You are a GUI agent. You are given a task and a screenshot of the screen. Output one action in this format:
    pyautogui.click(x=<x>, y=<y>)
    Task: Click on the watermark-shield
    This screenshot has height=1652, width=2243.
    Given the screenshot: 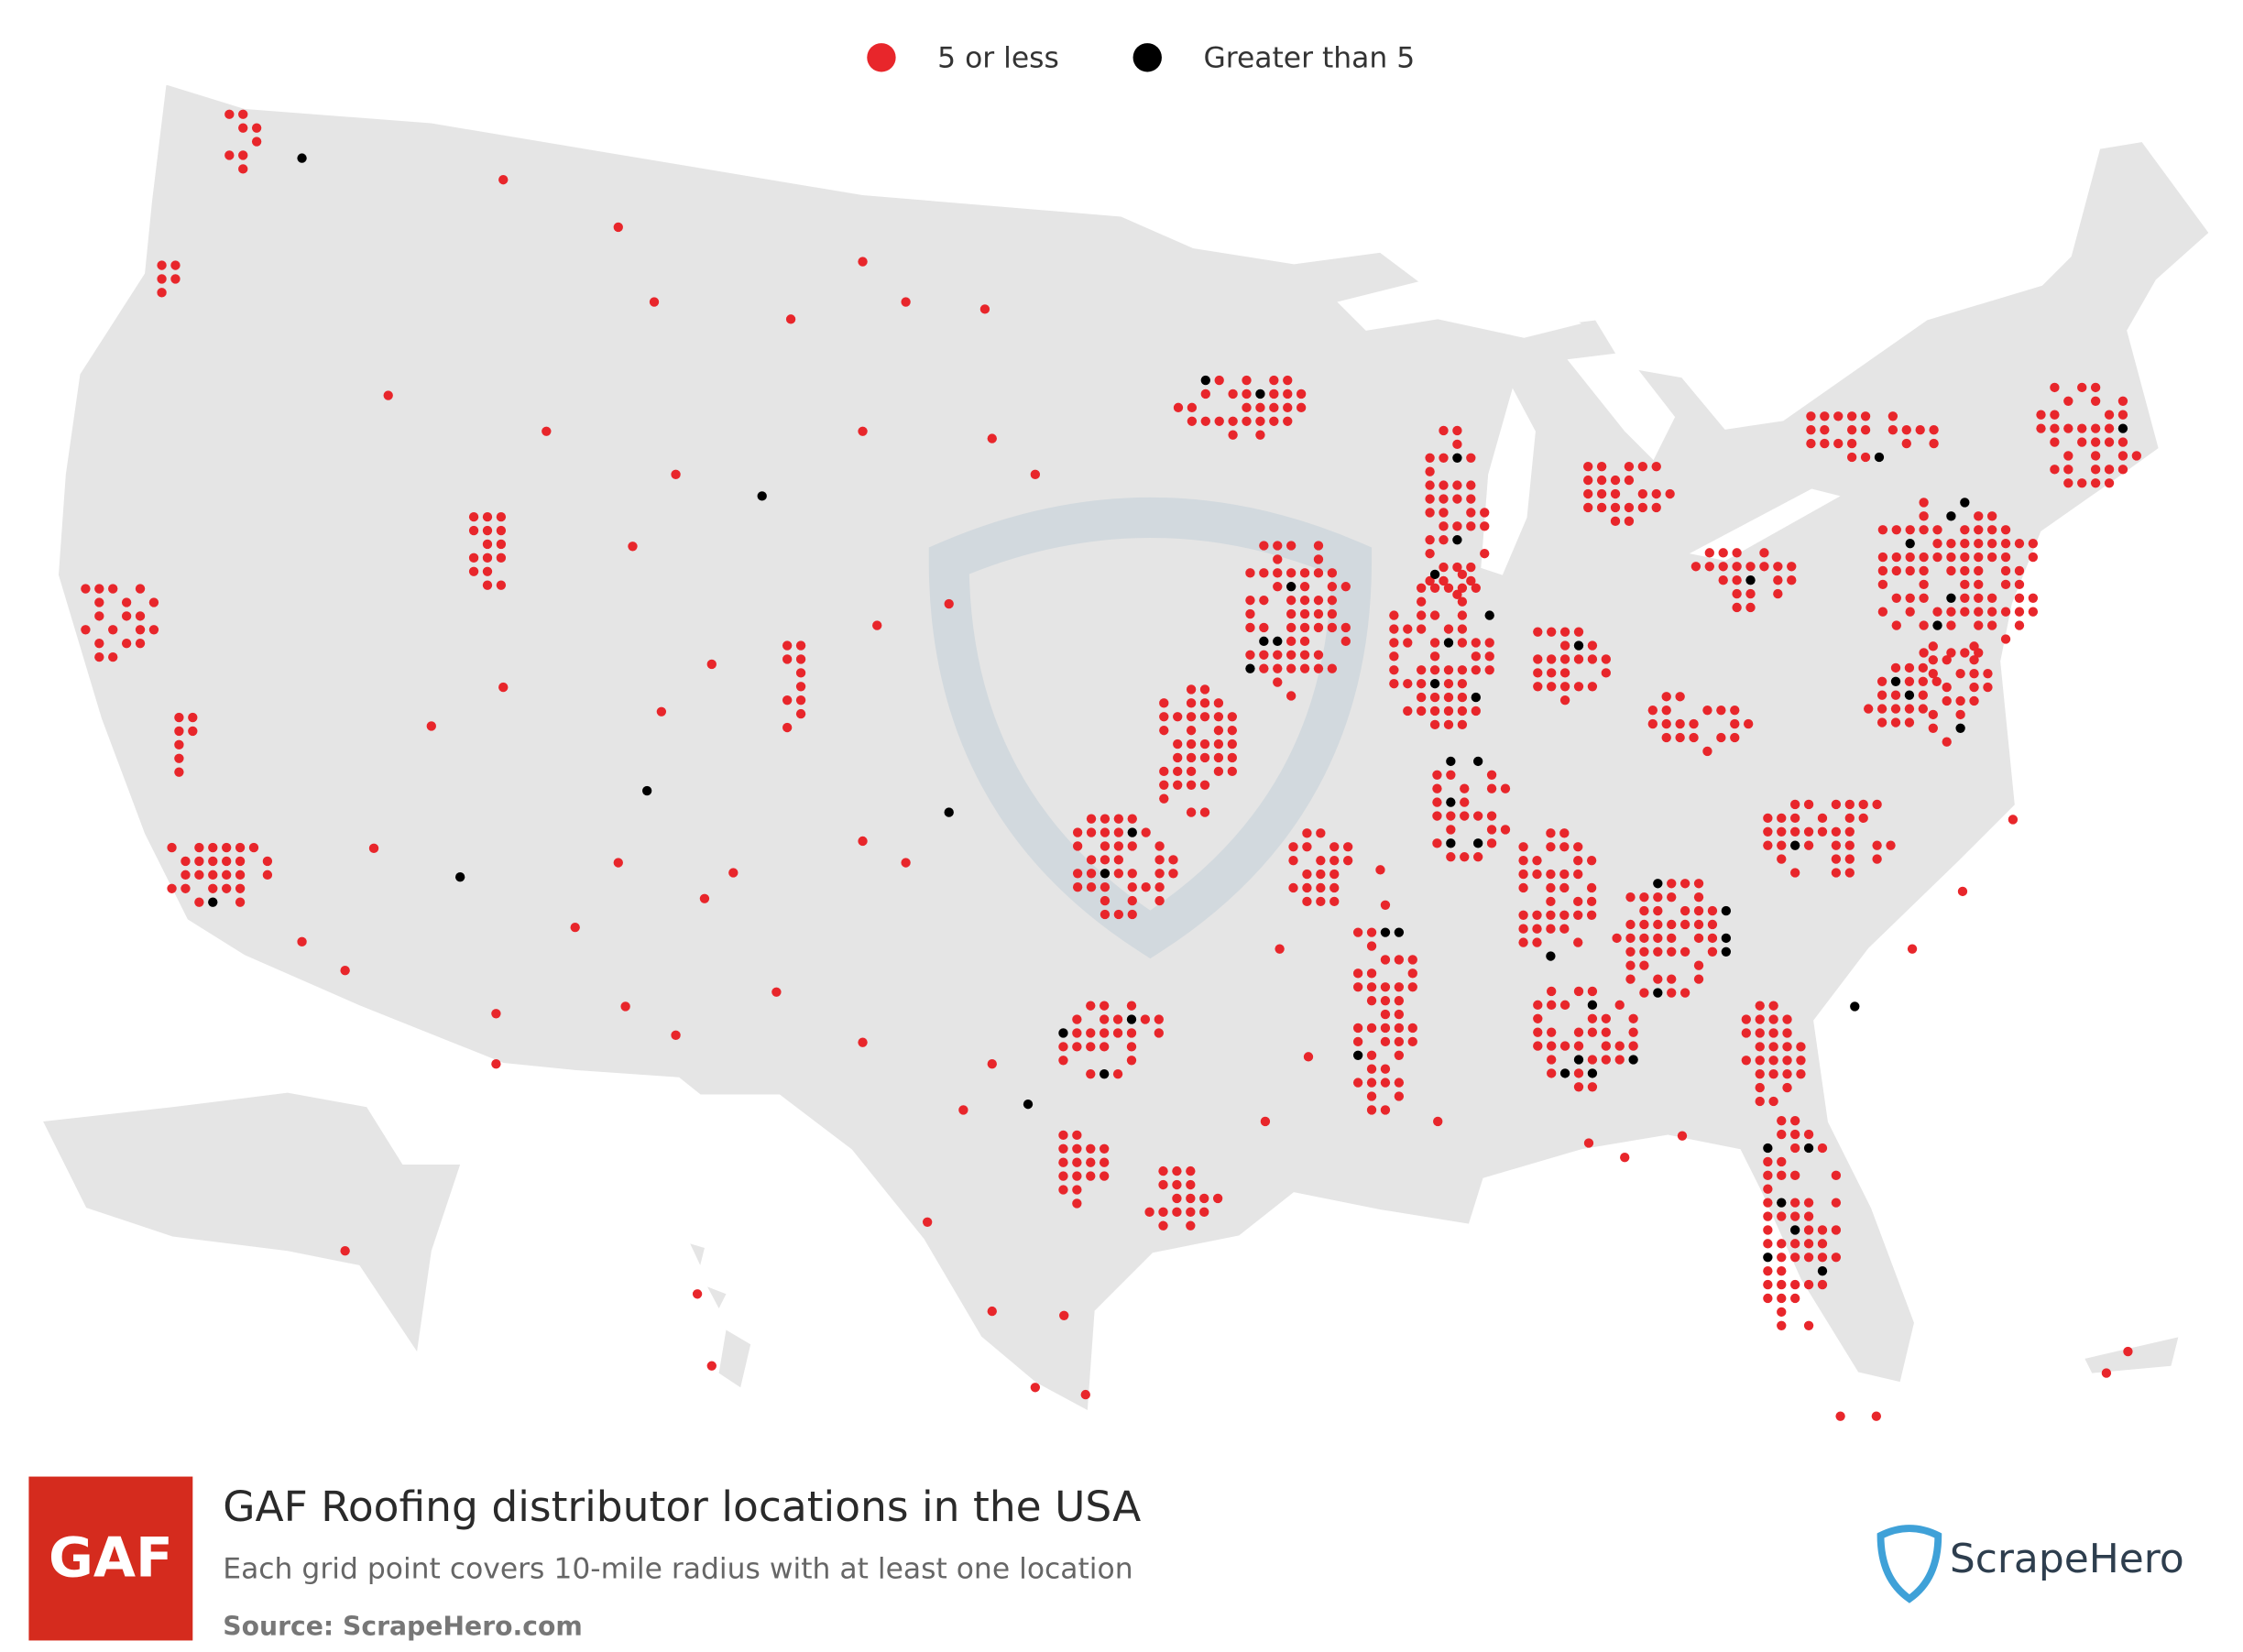 What is the action you would take?
    pyautogui.click(x=1150, y=728)
    